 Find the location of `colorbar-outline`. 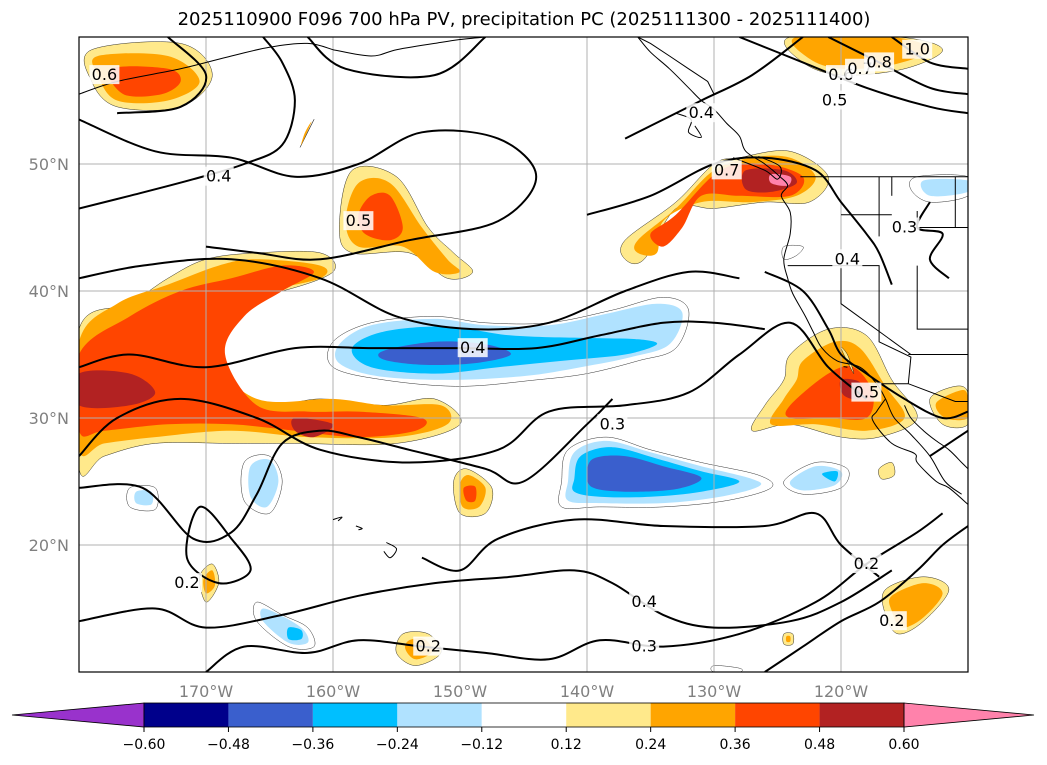

colorbar-outline is located at coordinates (524, 715).